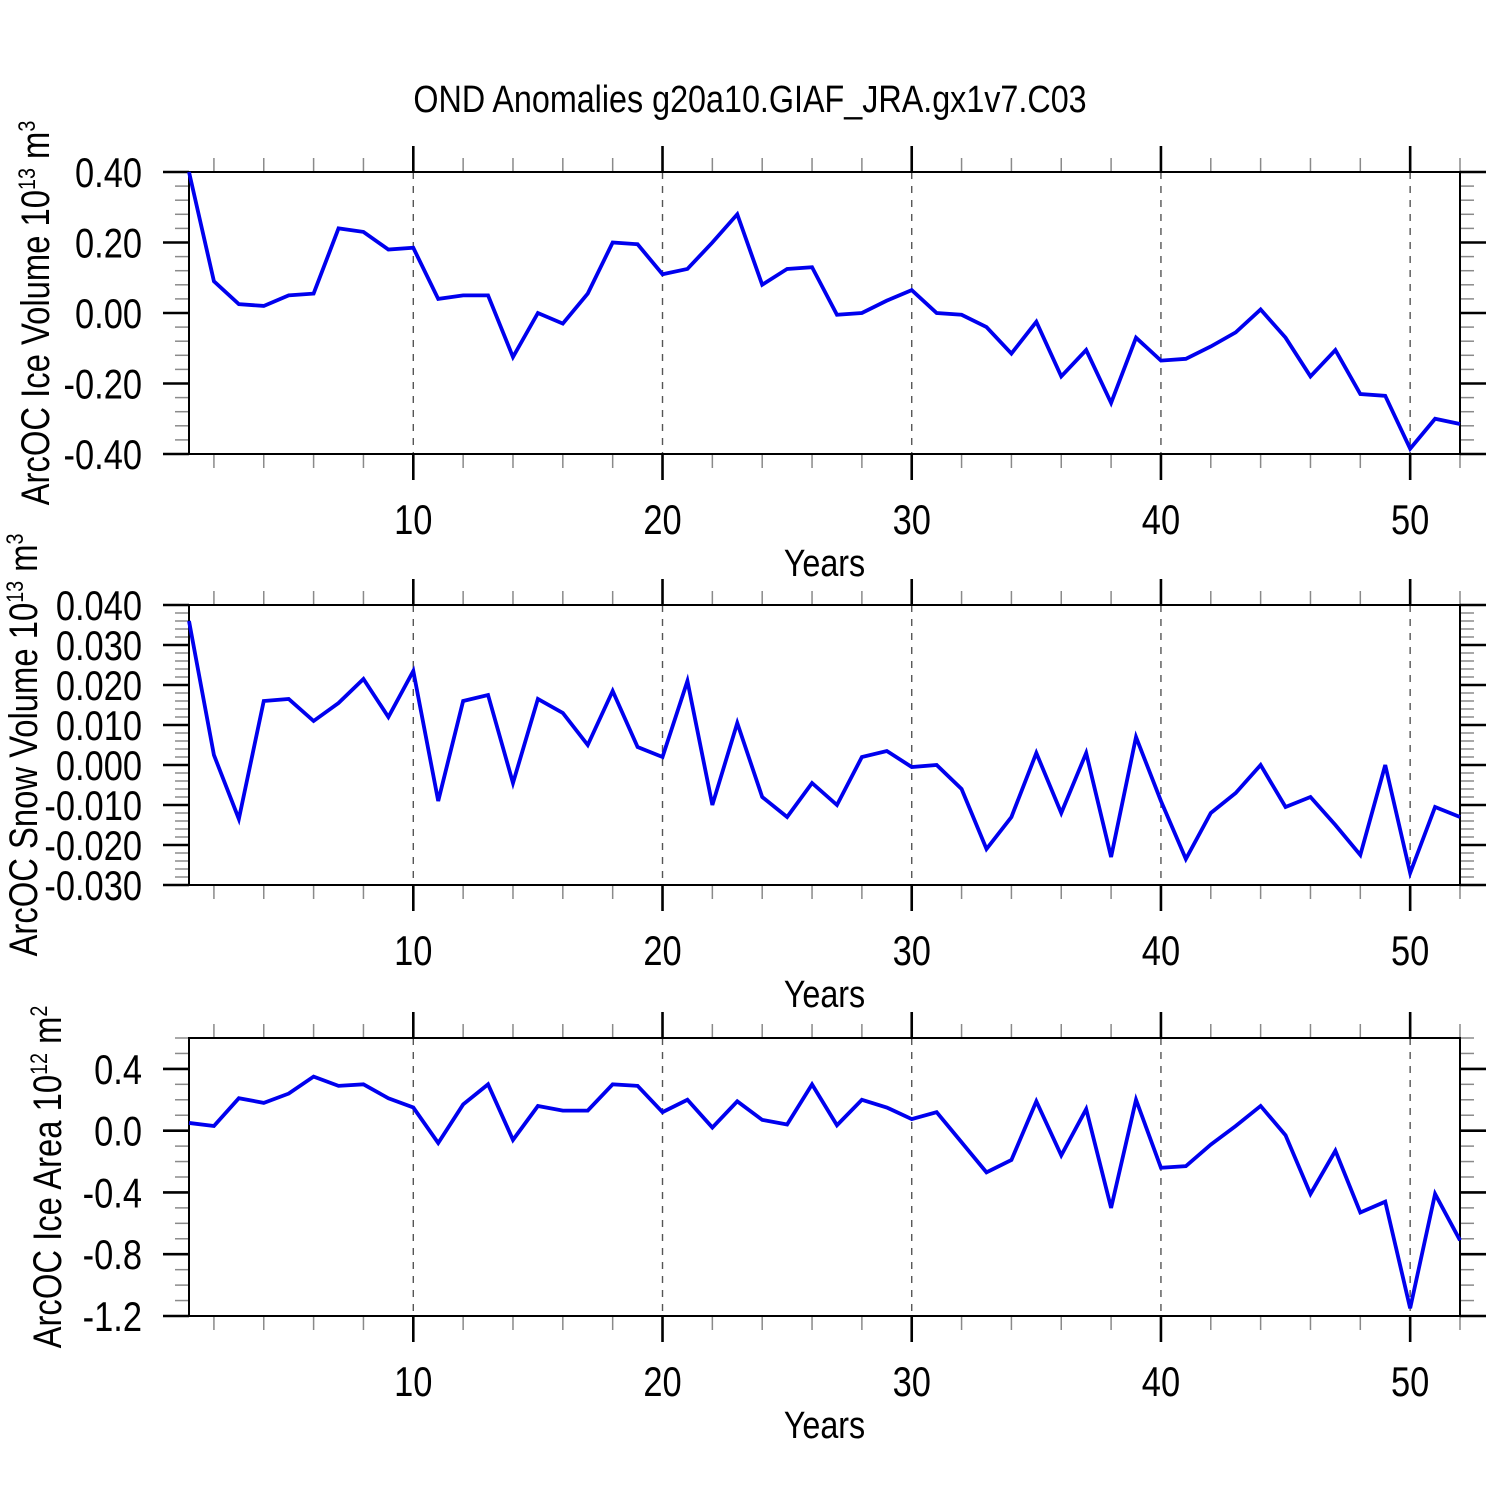 Image resolution: width=1500 pixels, height=1500 pixels. I want to click on panel-3-y-tick-label: 0.4, so click(118, 1070).